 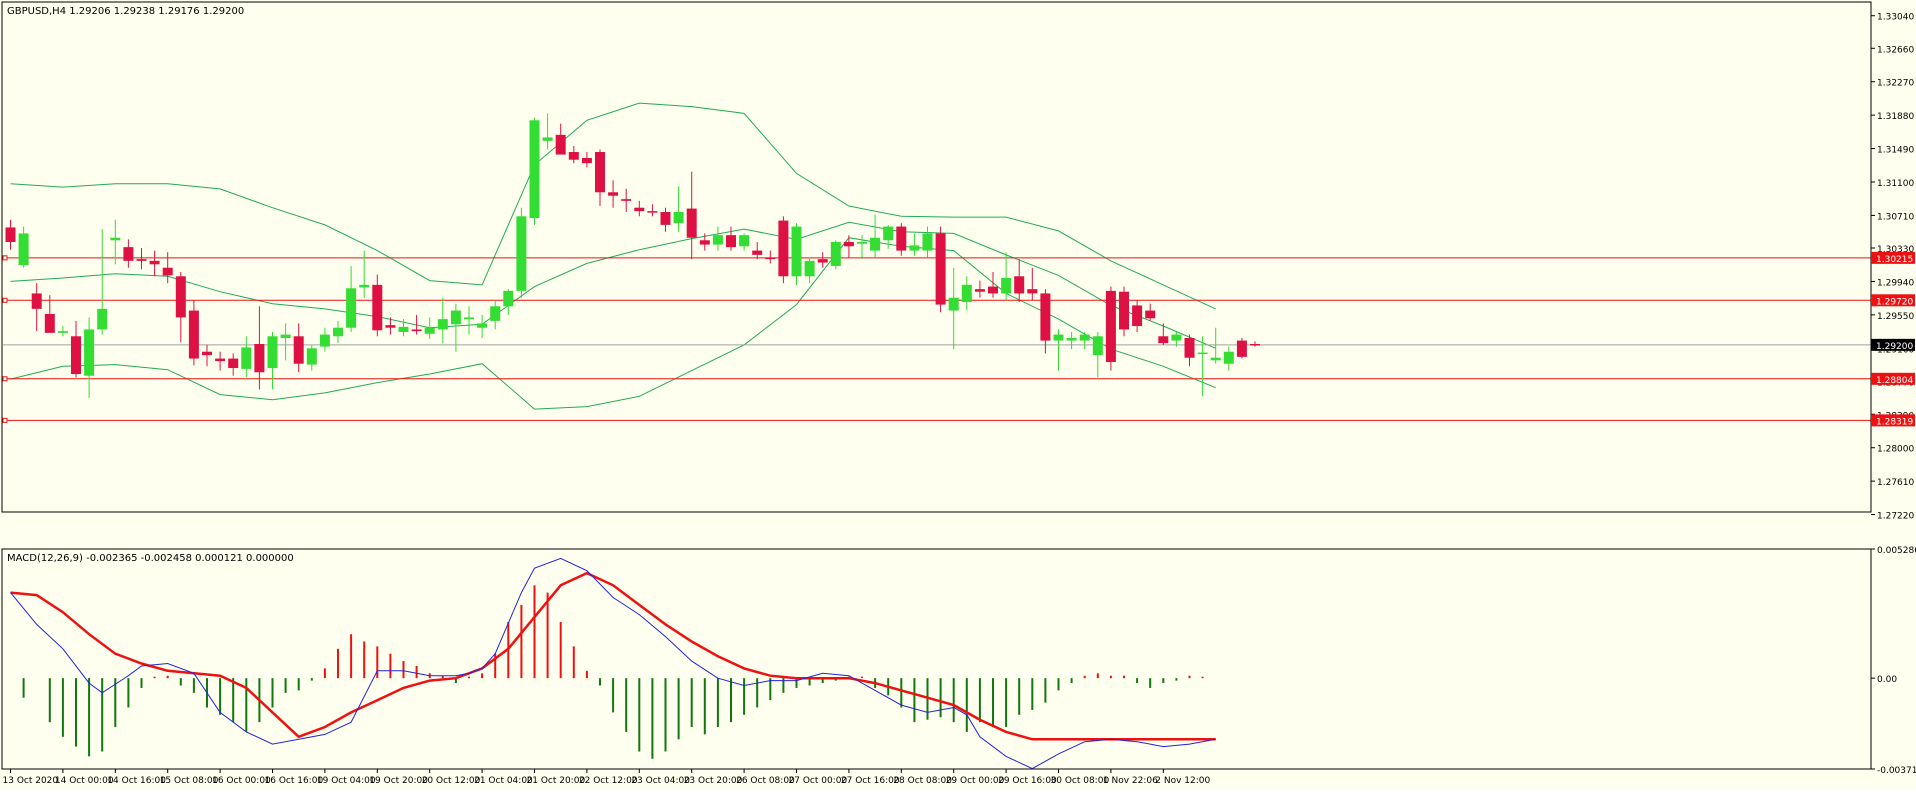 What do you see at coordinates (1895, 50) in the screenshot?
I see `price-tick-label: 1.32660` at bounding box center [1895, 50].